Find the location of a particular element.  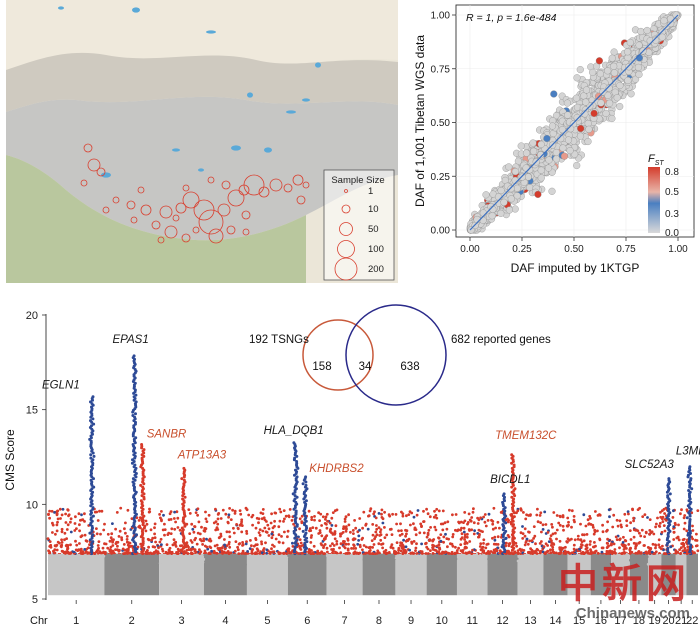

y-tick-label: 0.00 is located at coordinates (441, 231).